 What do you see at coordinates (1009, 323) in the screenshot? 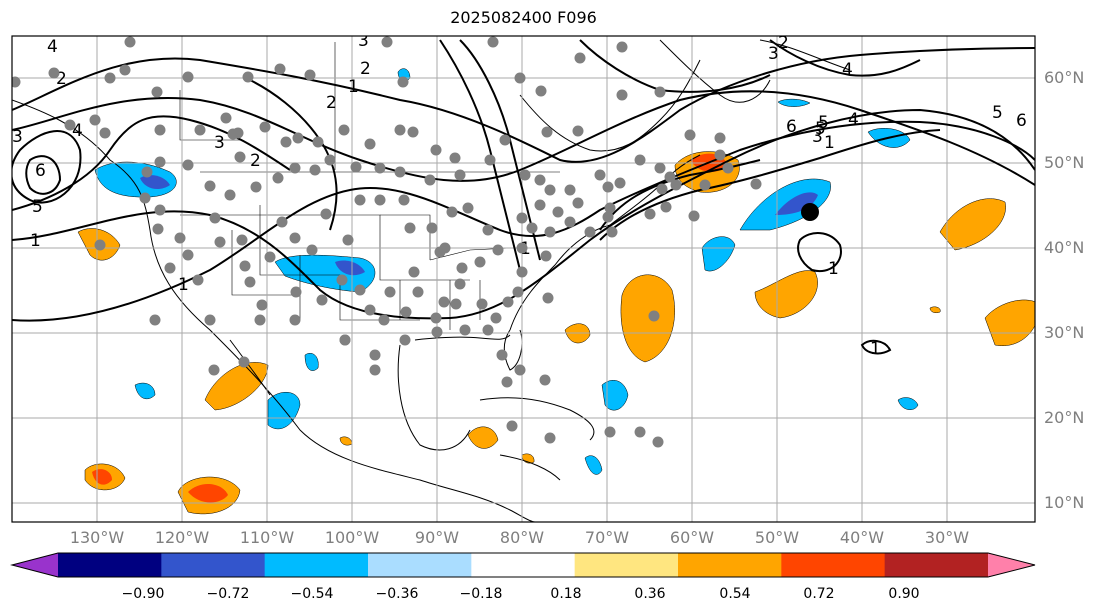
I see `pos-shade-east2` at bounding box center [1009, 323].